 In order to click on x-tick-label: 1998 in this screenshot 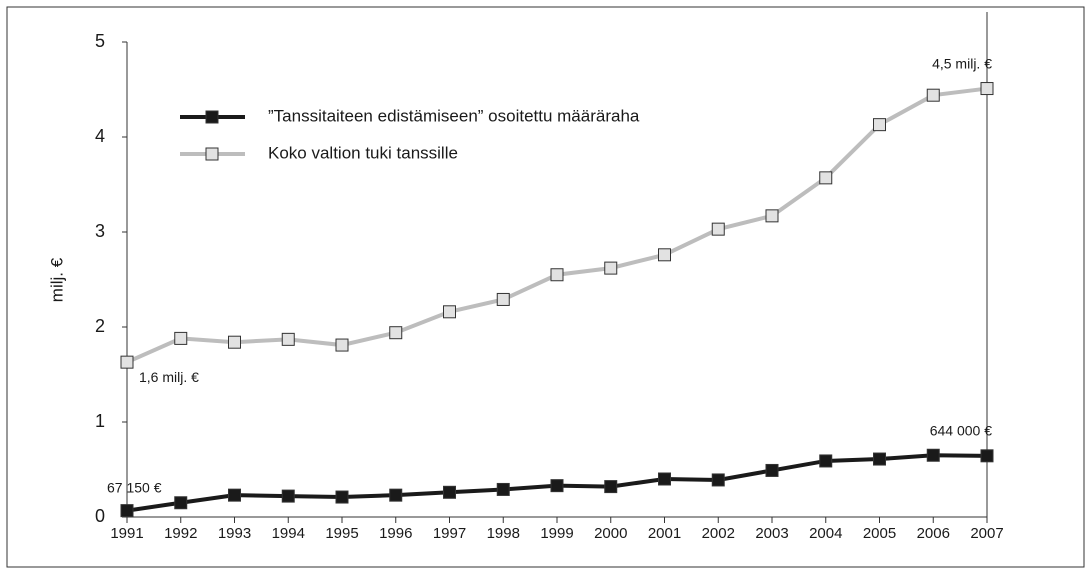, I will do `click(503, 533)`.